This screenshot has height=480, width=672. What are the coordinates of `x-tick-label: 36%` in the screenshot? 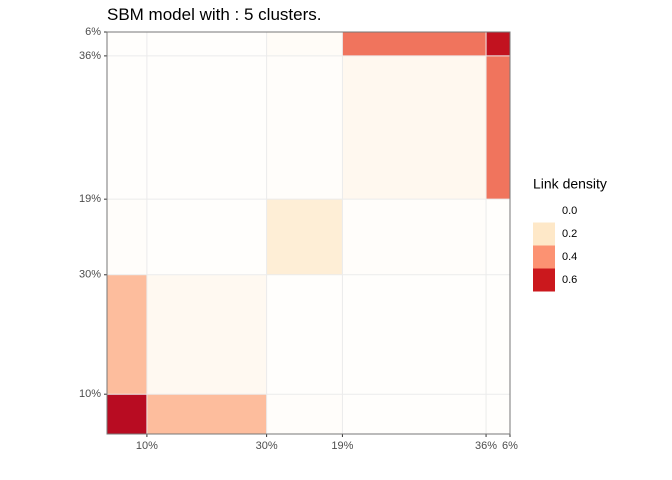 It's located at (486, 446).